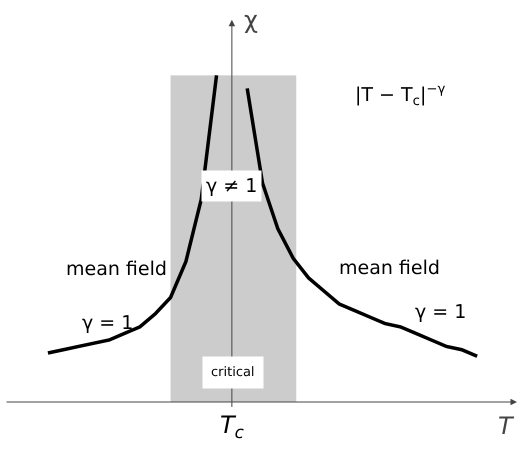 This screenshot has height=452, width=522. What do you see at coordinates (506, 426) in the screenshot?
I see `x-axis-title: T` at bounding box center [506, 426].